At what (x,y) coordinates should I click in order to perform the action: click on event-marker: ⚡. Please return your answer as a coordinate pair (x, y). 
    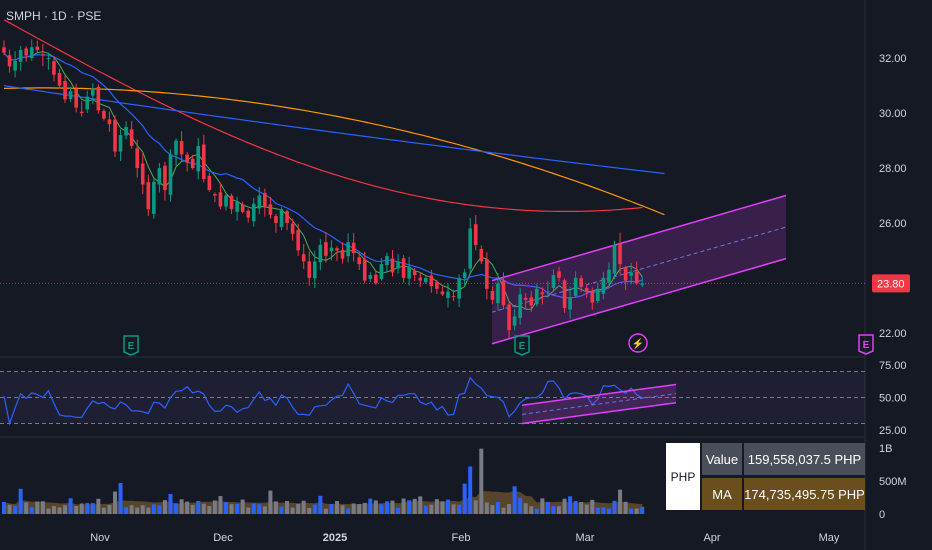
    Looking at the image, I should click on (638, 343).